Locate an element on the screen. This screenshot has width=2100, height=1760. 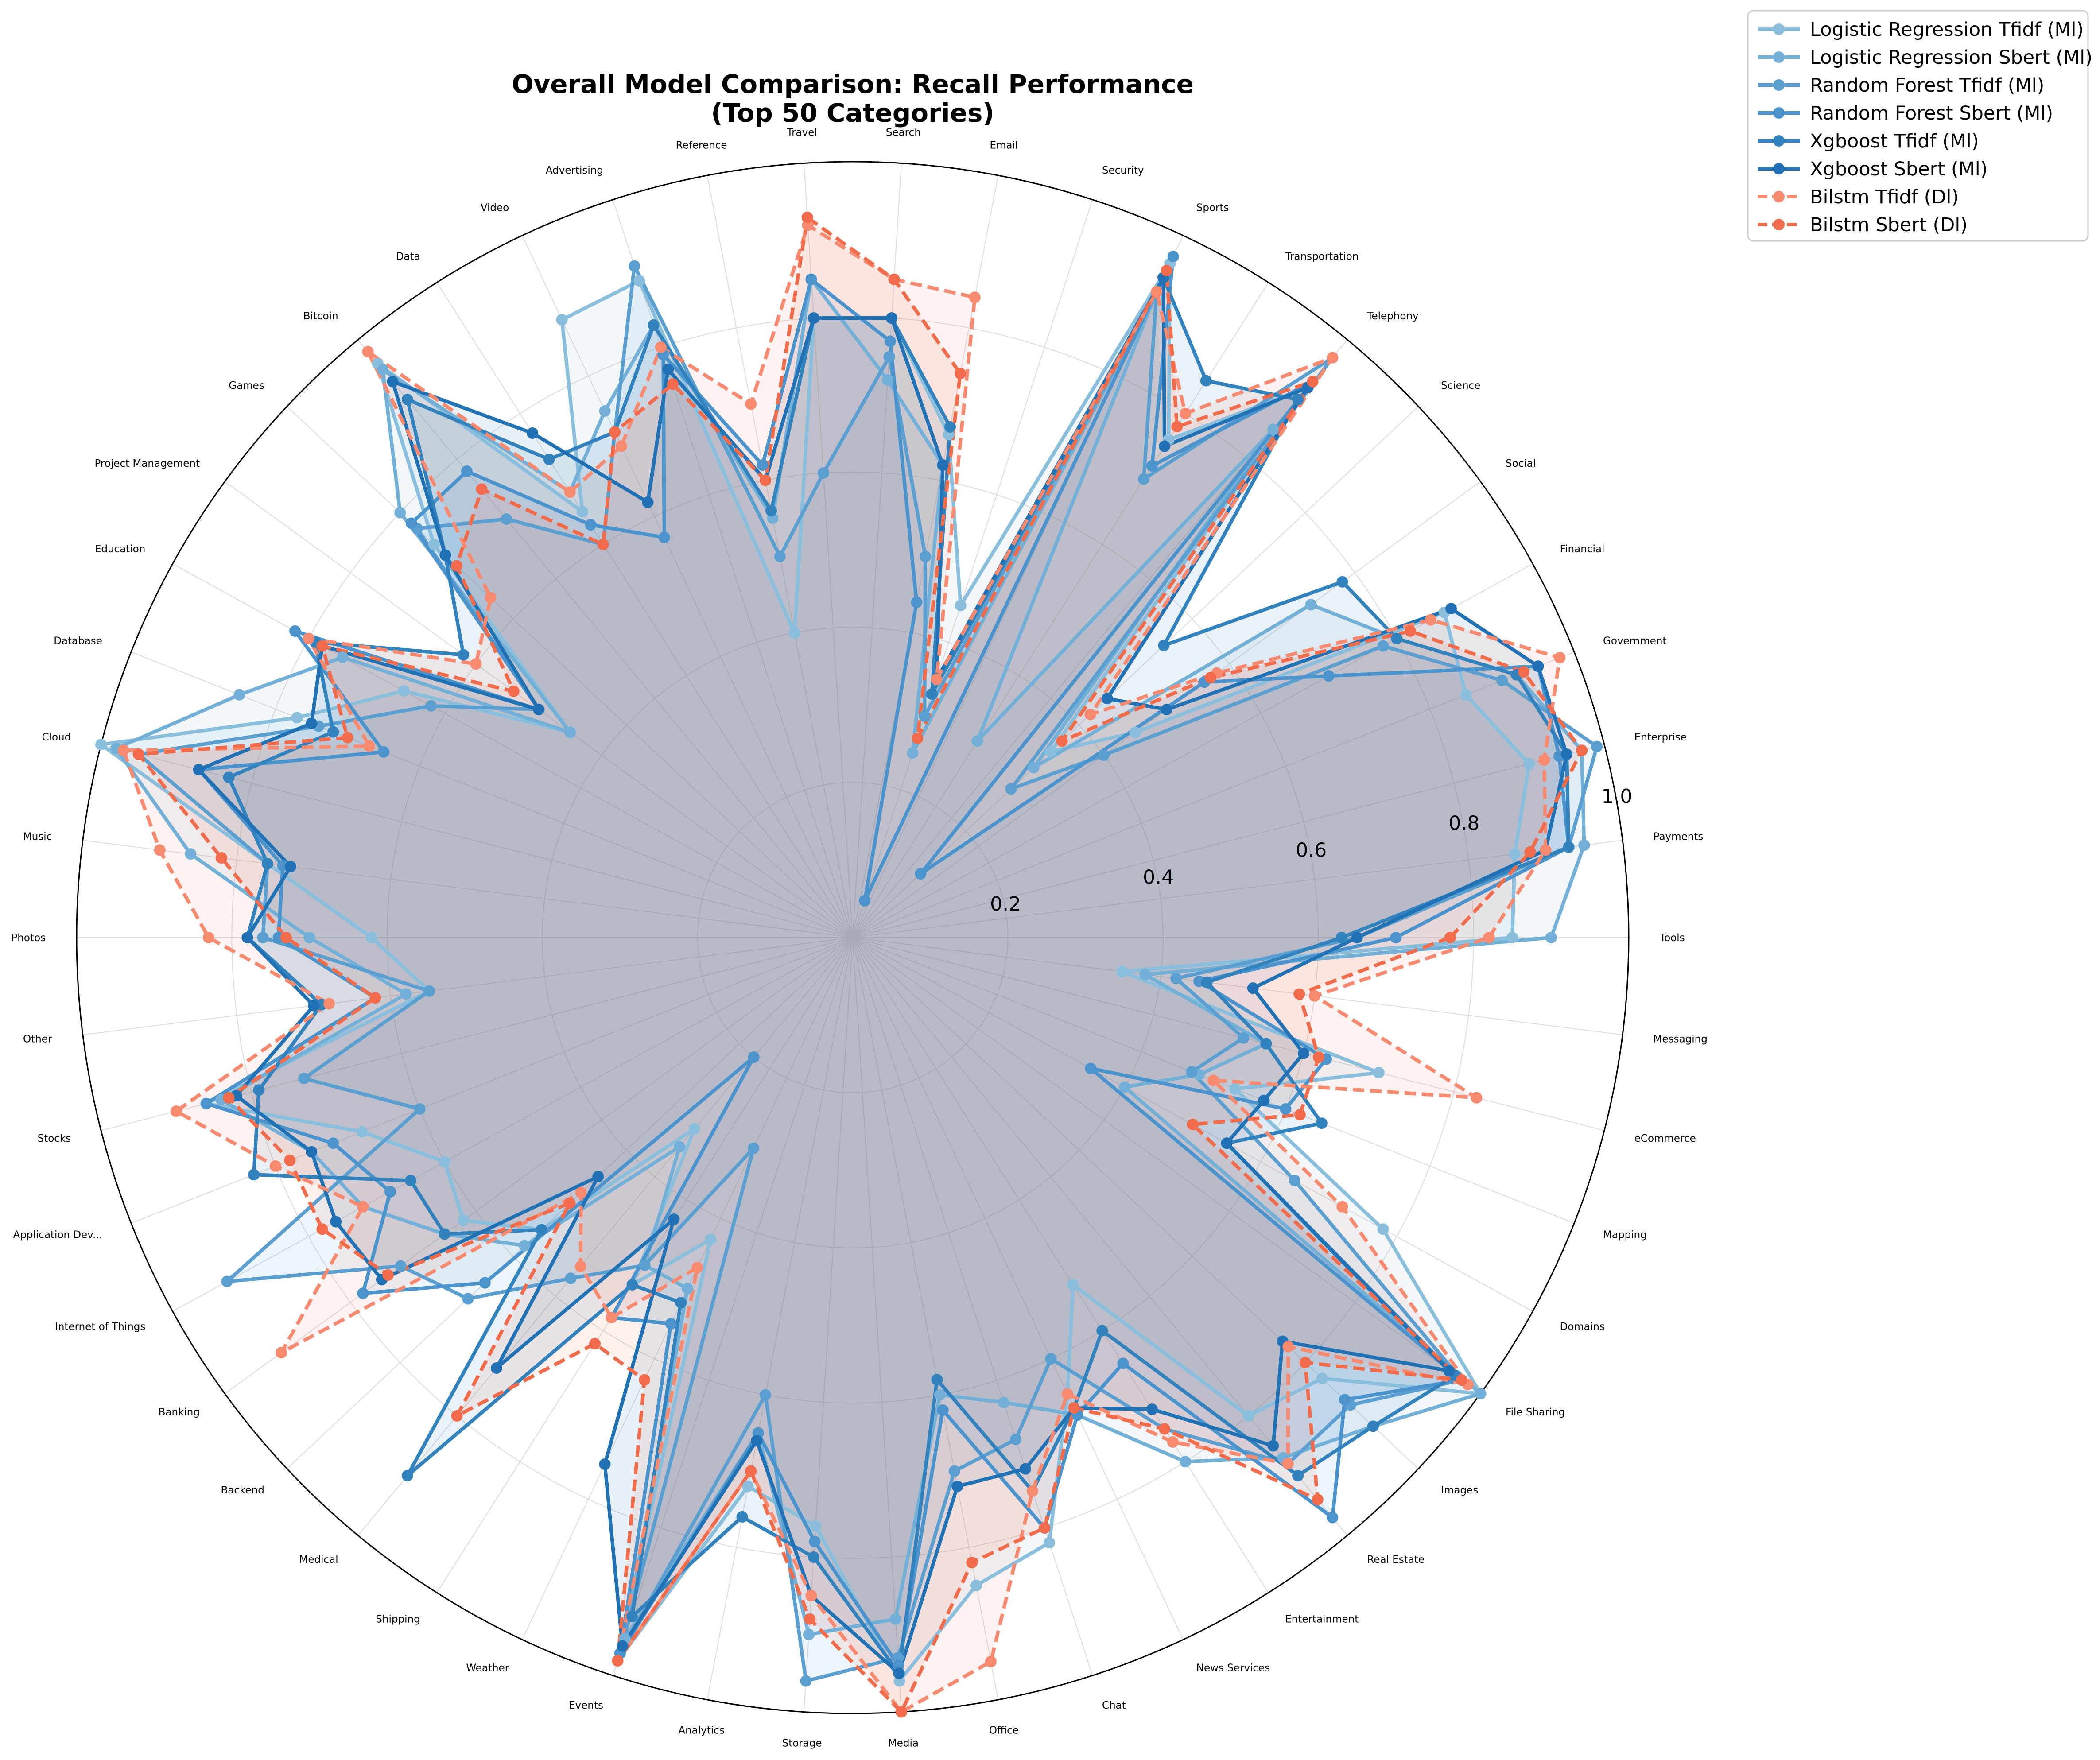
category-label-38: Media is located at coordinates (903, 1743).